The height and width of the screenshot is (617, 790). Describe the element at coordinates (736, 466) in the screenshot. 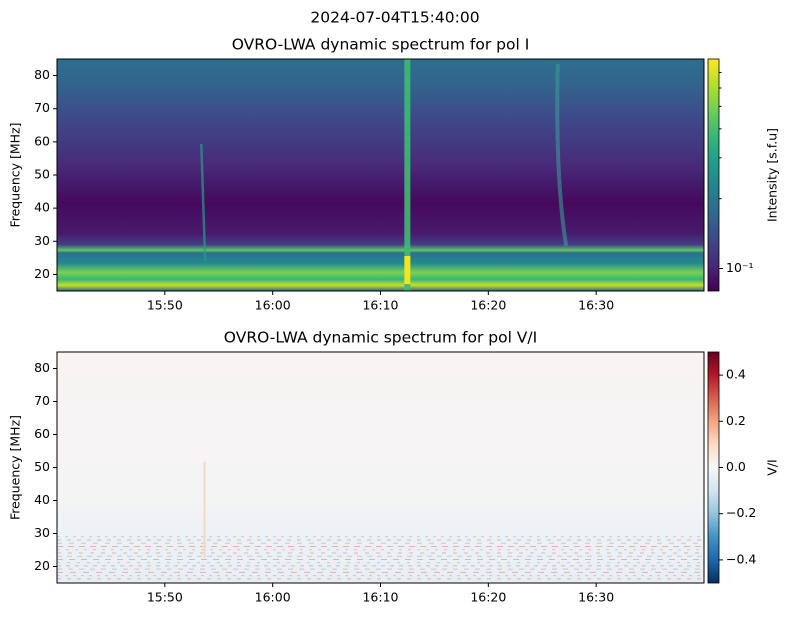

I see `colorbar-tick-label: 0.0` at that location.